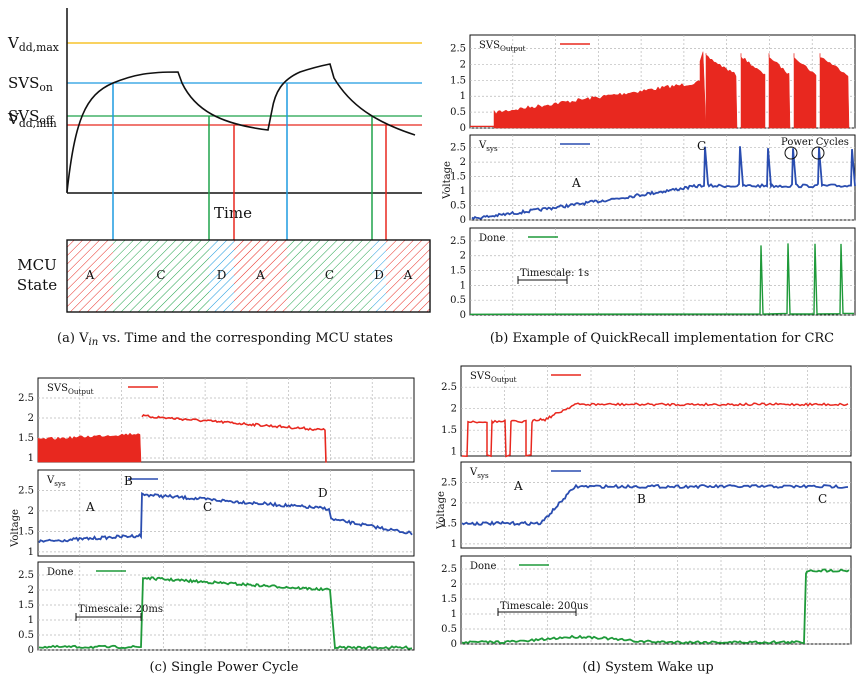  What do you see at coordinates (647, 667) in the screenshot?
I see `caption-d: (d) System Wake up` at bounding box center [647, 667].